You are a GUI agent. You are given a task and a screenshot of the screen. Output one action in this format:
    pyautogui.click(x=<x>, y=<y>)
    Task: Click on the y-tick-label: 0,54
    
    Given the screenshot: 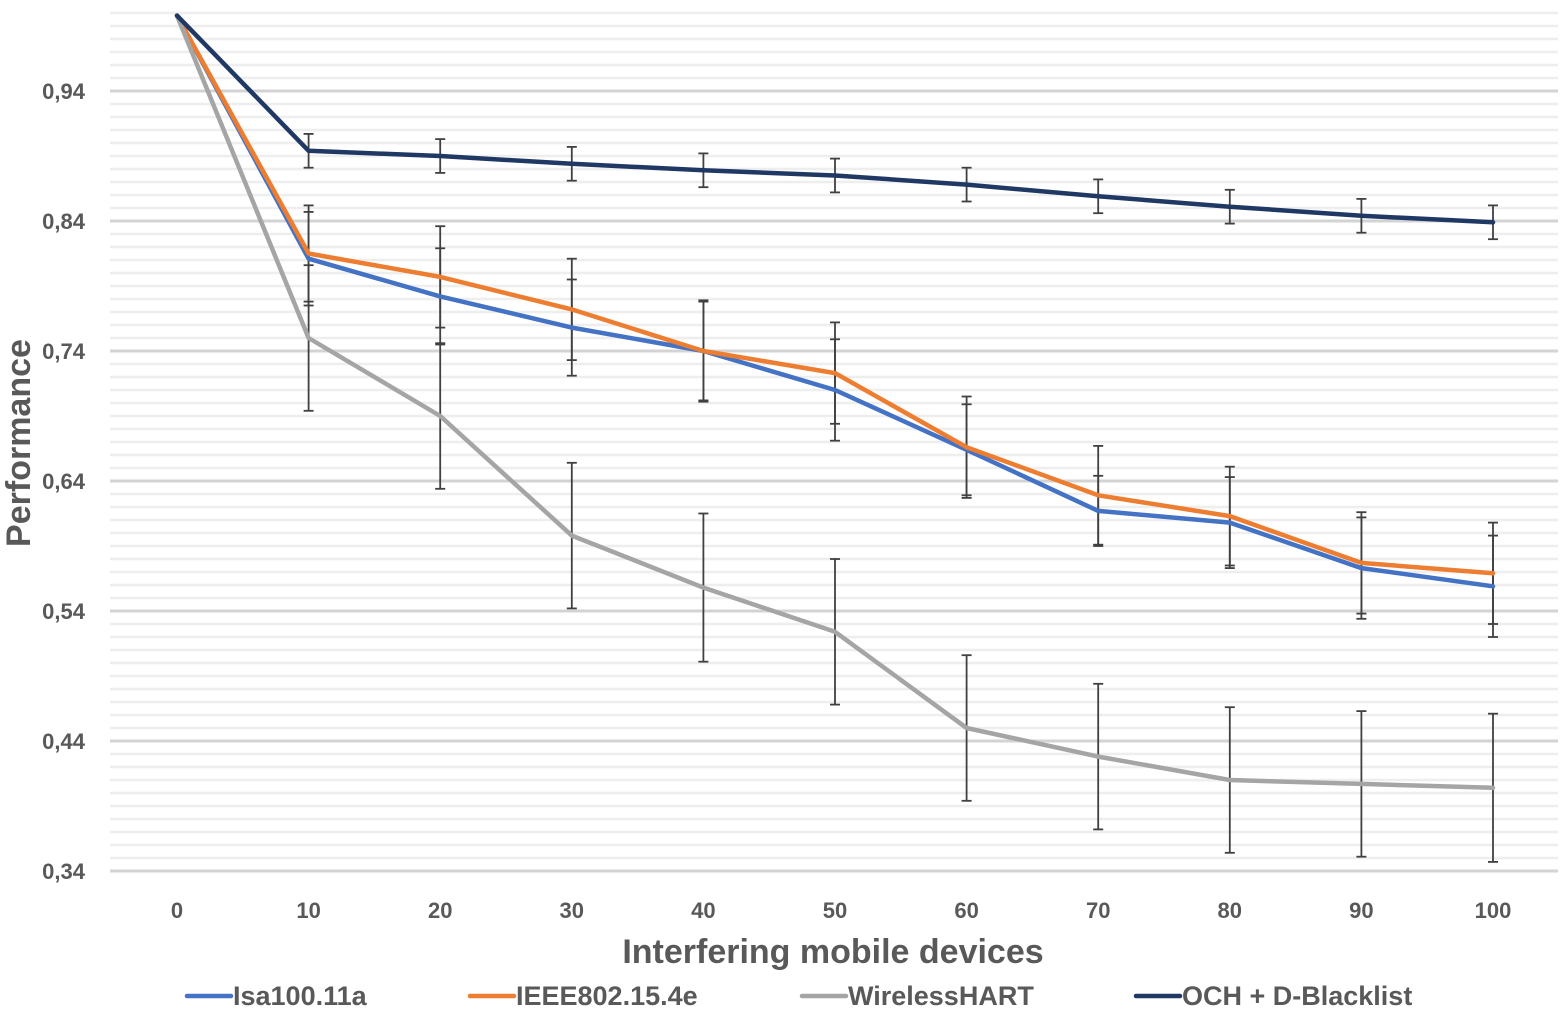 What is the action you would take?
    pyautogui.click(x=64, y=611)
    